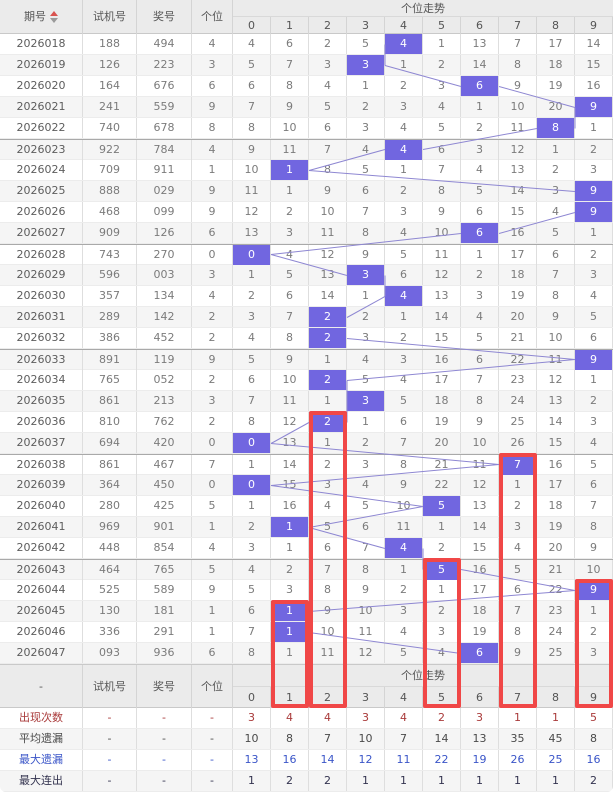 This screenshot has width=613, height=792. I want to click on trend-cell: 19, so click(442, 422).